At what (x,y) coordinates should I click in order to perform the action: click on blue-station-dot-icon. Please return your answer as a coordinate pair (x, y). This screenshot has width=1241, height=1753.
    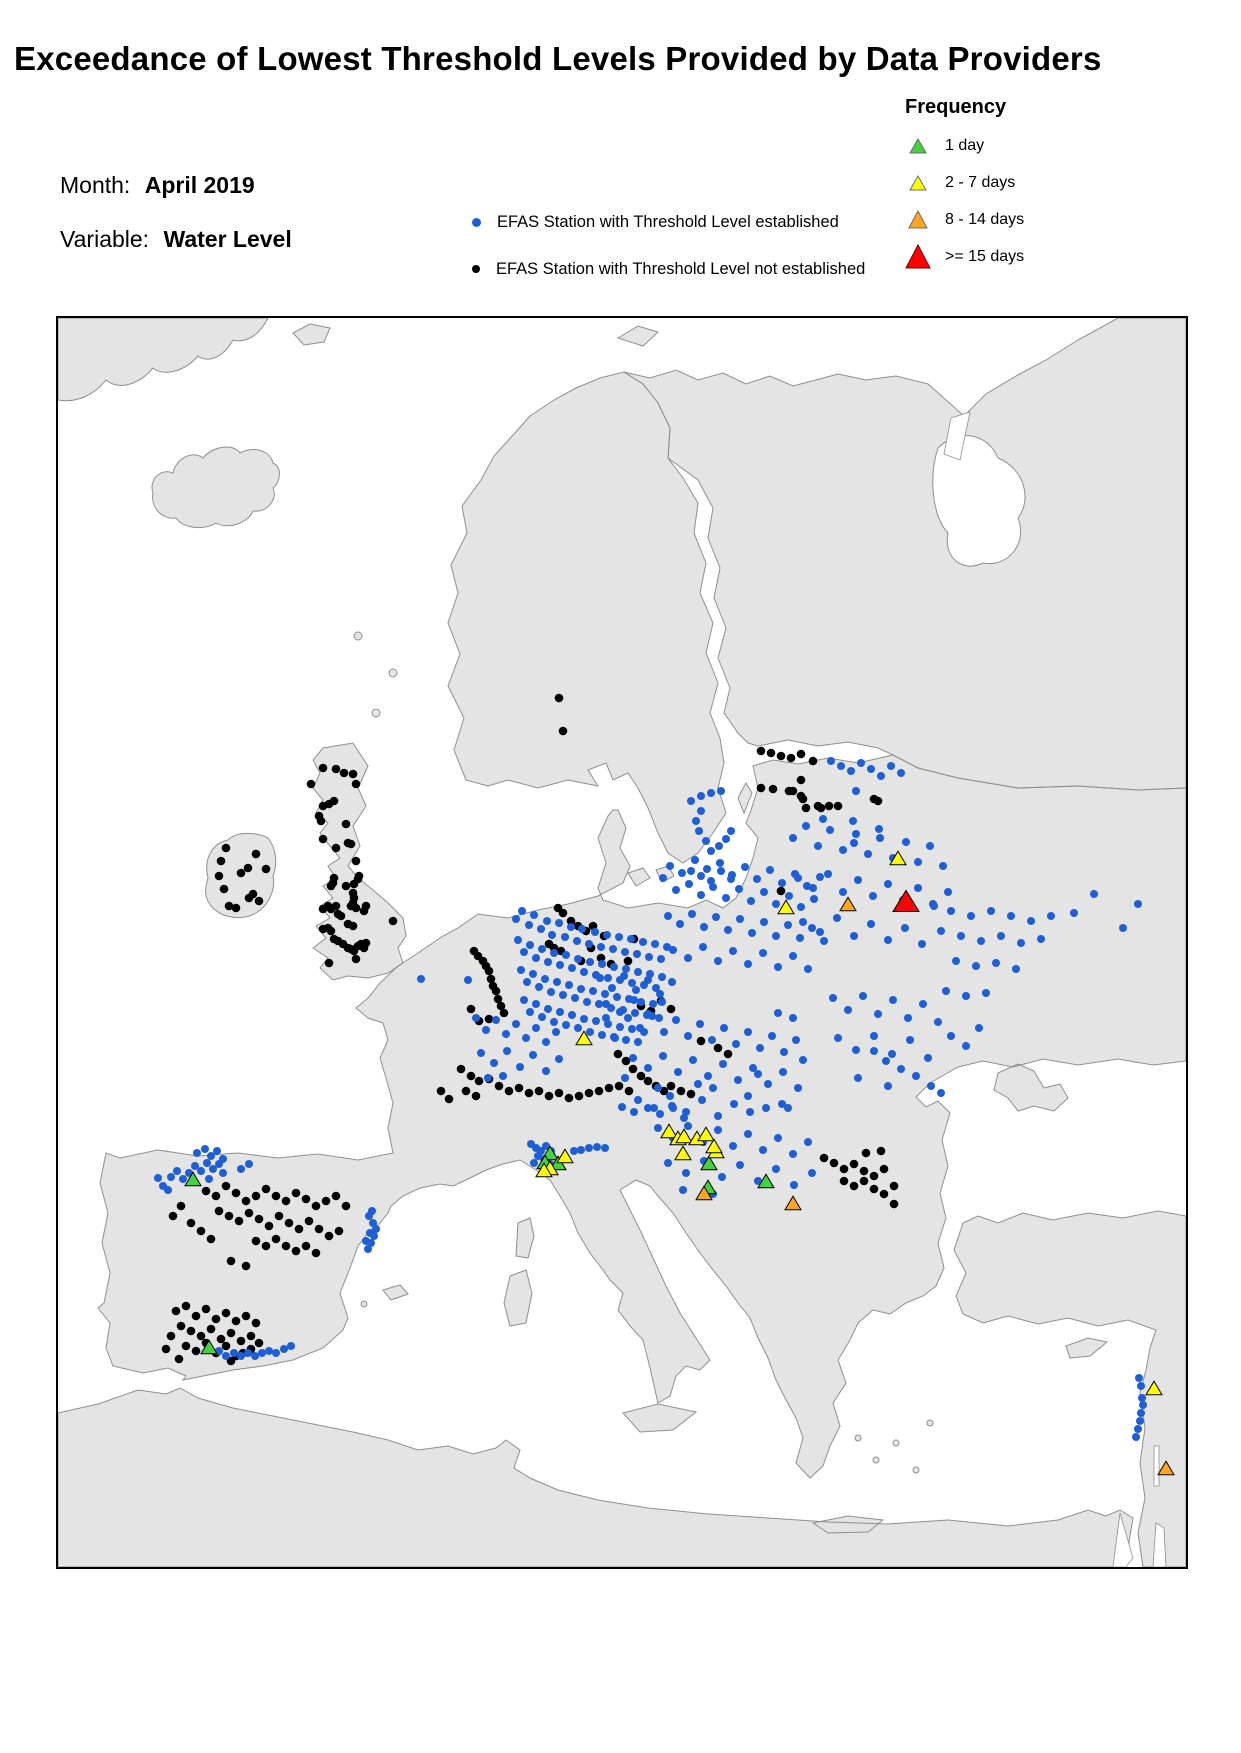
    Looking at the image, I should click on (476, 222).